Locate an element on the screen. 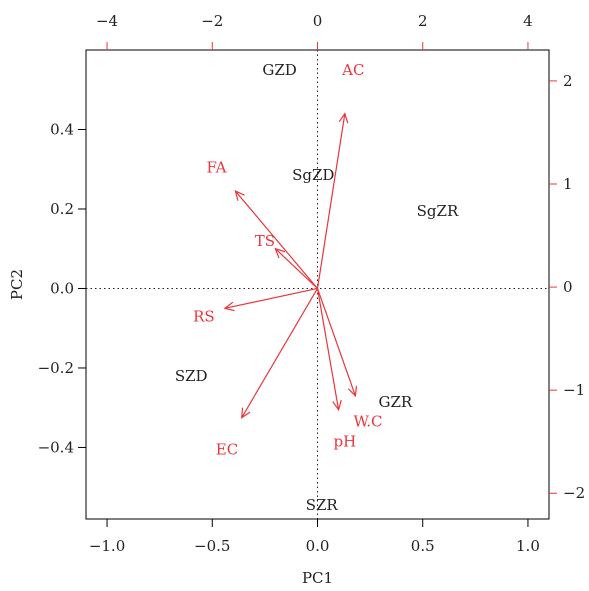  y-tick-label: 0.2 is located at coordinates (62, 209).